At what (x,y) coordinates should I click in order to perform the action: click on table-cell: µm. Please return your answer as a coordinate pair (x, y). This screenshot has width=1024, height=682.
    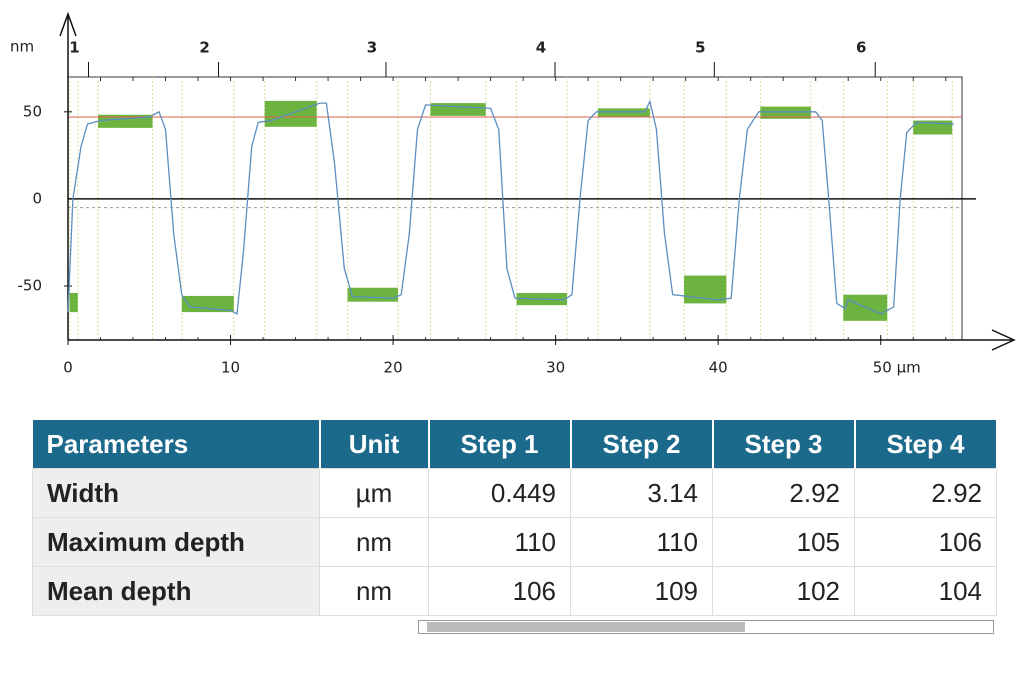
    Looking at the image, I should click on (374, 493).